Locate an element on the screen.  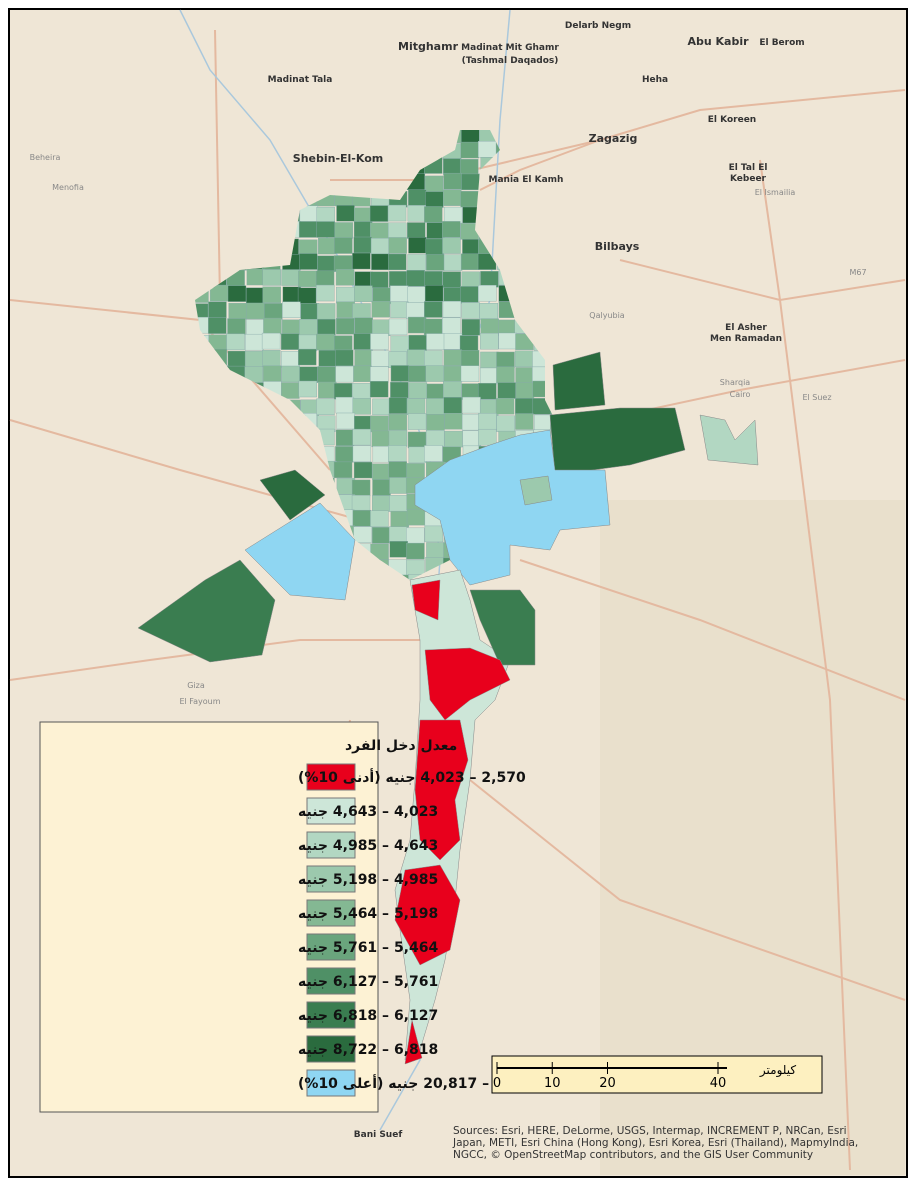
place-label: Heha is located at coordinates (655, 80).